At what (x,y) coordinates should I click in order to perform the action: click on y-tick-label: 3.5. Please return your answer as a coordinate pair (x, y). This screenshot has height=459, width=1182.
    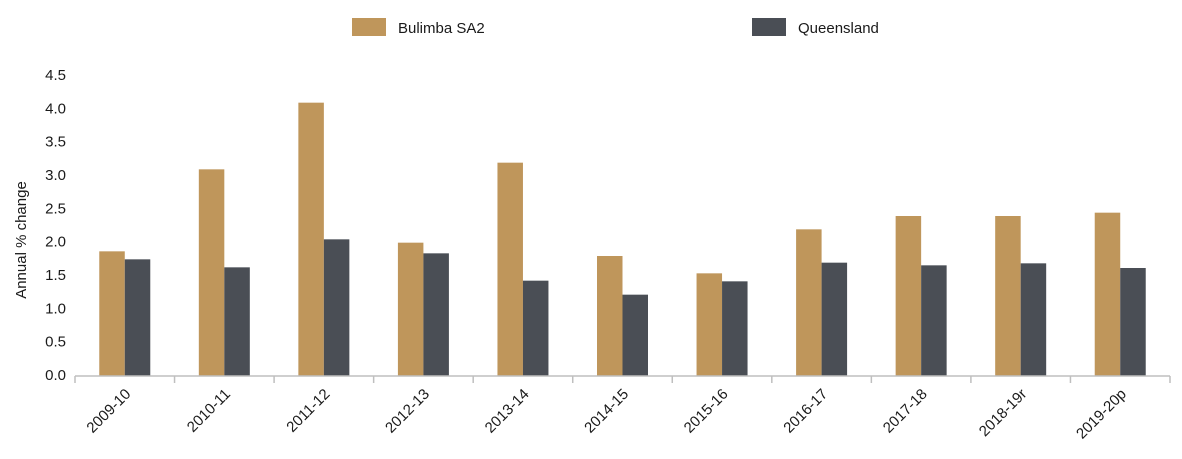
    Looking at the image, I should click on (55, 142).